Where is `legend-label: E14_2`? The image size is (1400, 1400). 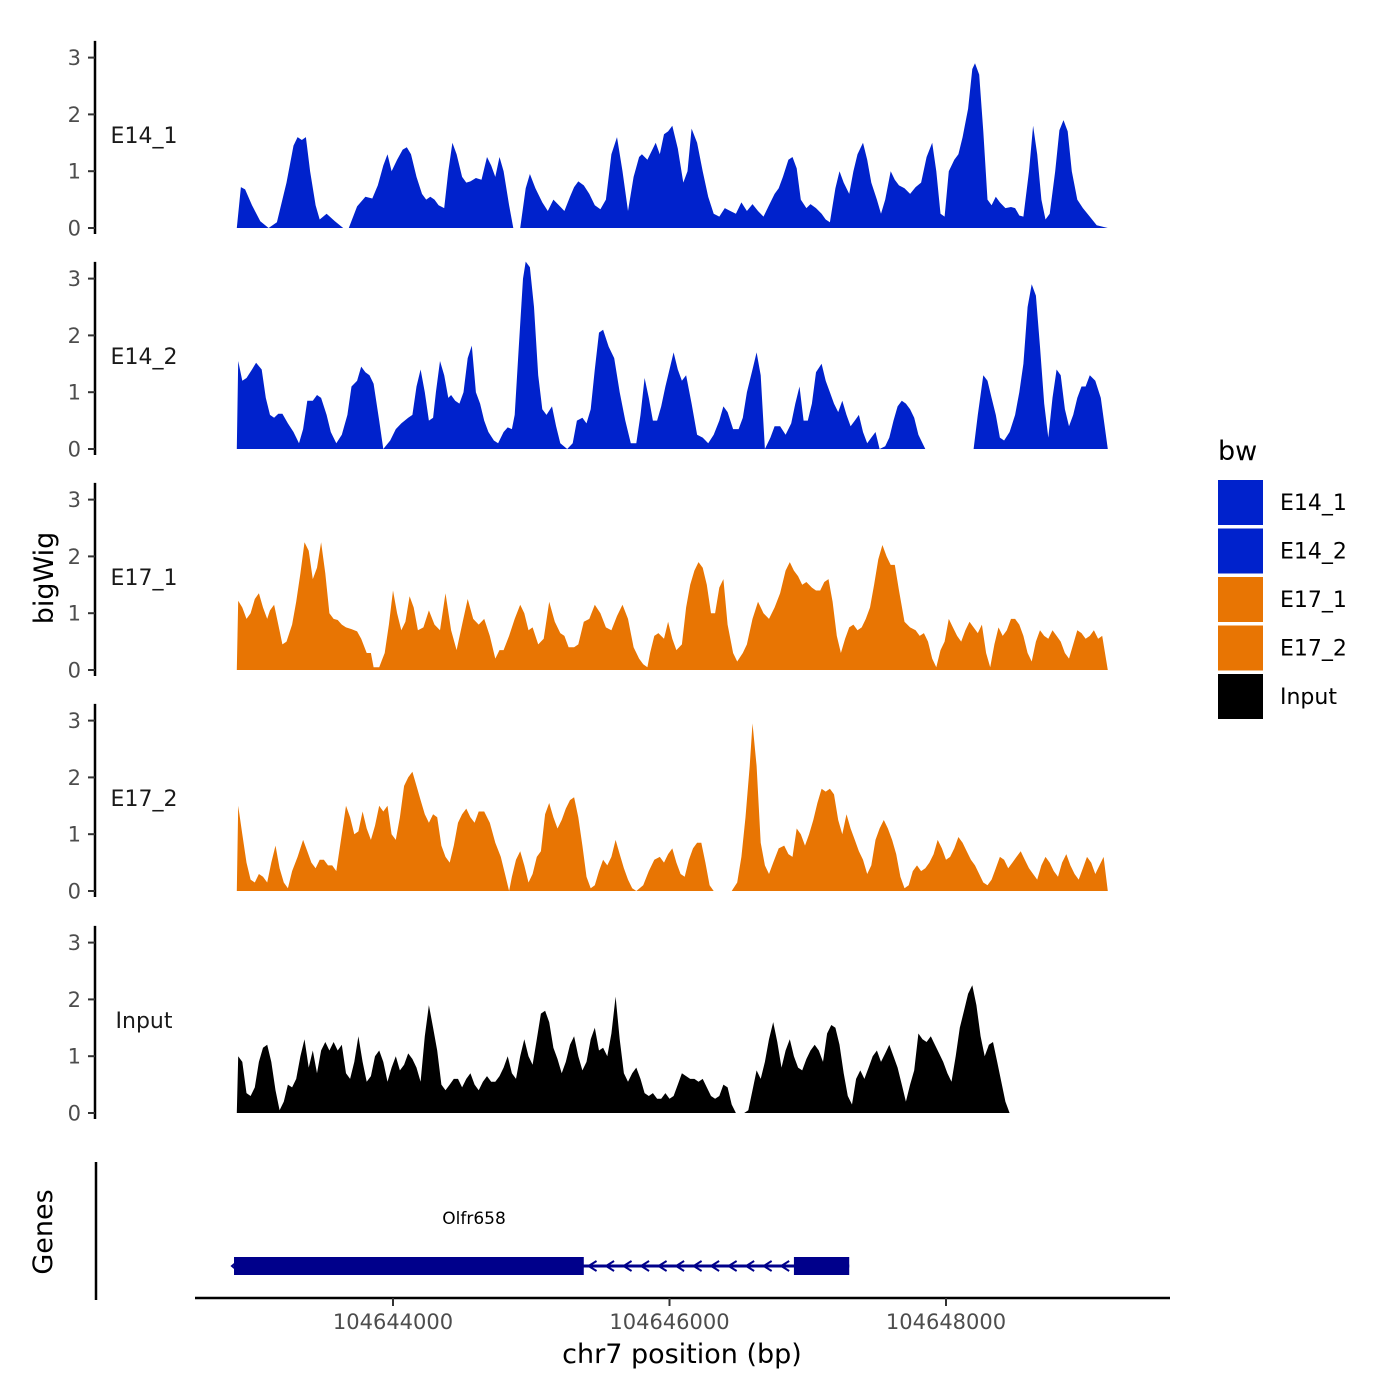 legend-label: E14_2 is located at coordinates (1313, 552).